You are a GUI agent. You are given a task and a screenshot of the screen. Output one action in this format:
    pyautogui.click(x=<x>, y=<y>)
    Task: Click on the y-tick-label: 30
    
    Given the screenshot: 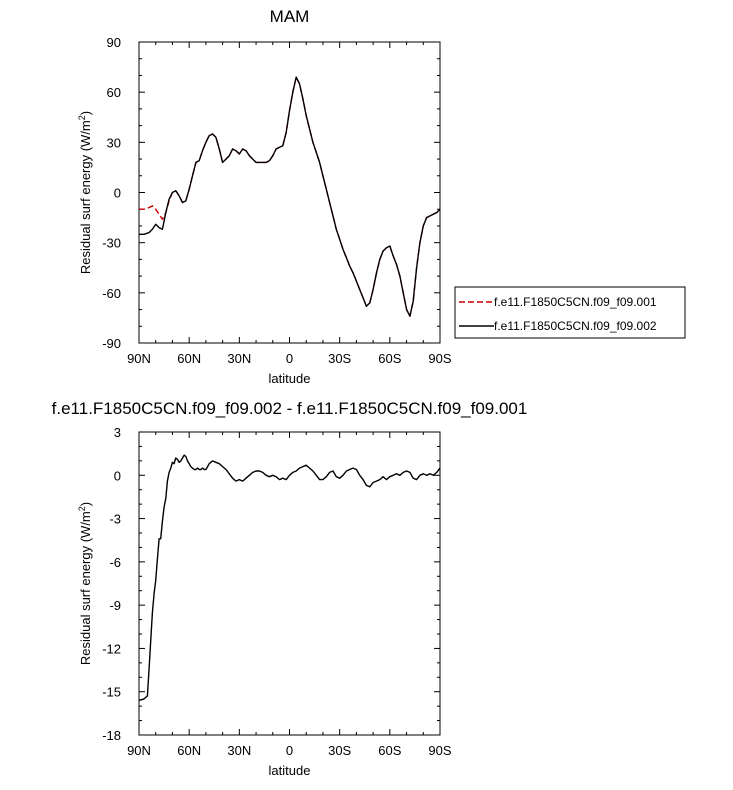 What is the action you would take?
    pyautogui.click(x=114, y=142)
    